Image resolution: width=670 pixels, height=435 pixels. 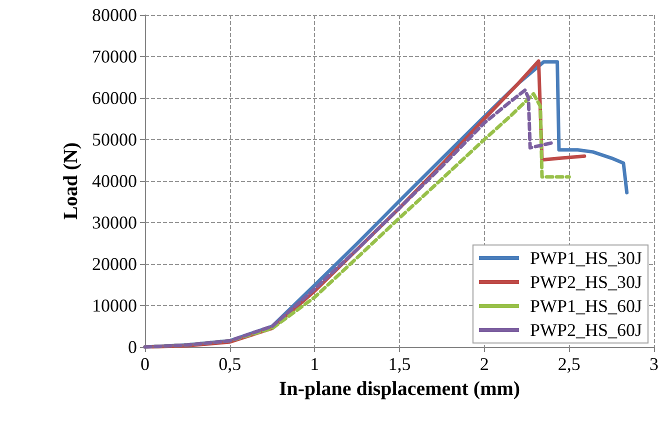 I want to click on legend-label: PWP1_HS_60J, so click(x=586, y=306).